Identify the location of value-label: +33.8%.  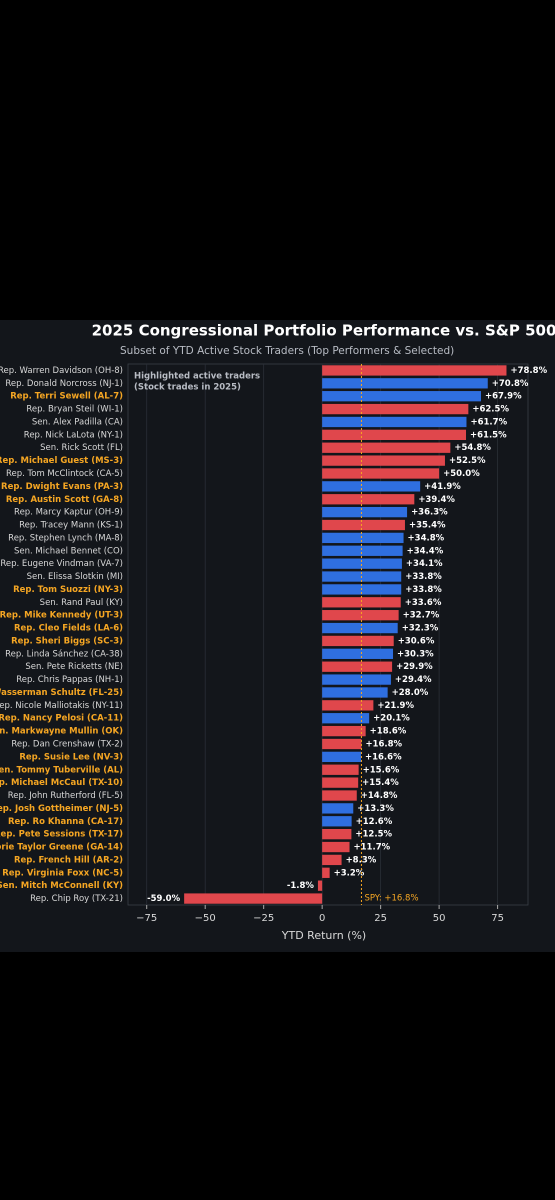
(423, 577).